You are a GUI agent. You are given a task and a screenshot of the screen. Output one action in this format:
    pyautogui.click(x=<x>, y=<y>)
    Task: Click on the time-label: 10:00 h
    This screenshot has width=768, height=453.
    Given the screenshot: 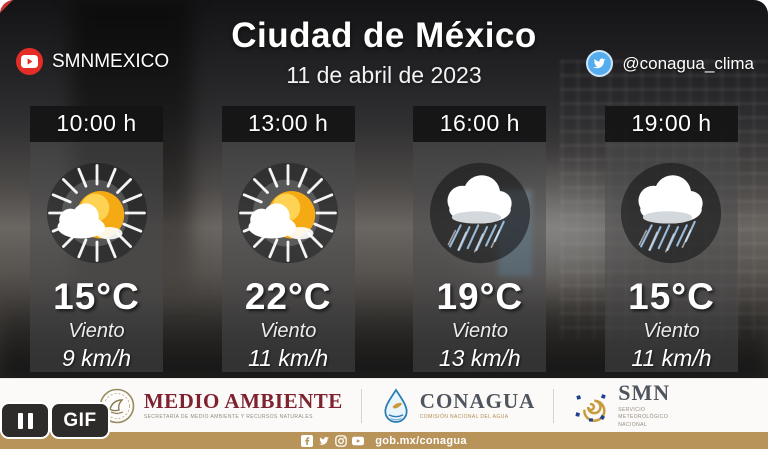 What is the action you would take?
    pyautogui.click(x=96, y=124)
    